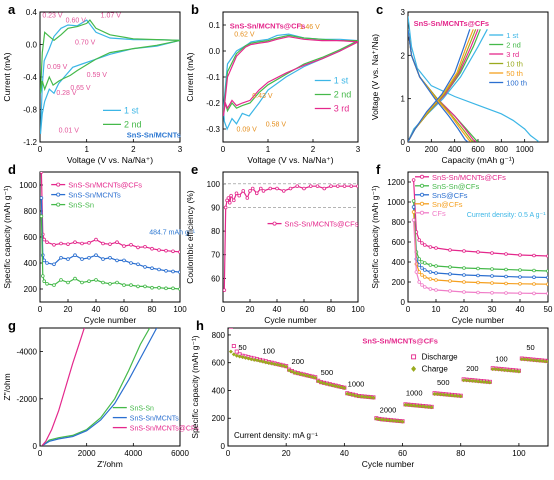 Image resolution: width=554 pixels, height=480 pixels. What do you see at coordinates (478, 149) in the screenshot?
I see `x-tick-label: 600` at bounding box center [478, 149].